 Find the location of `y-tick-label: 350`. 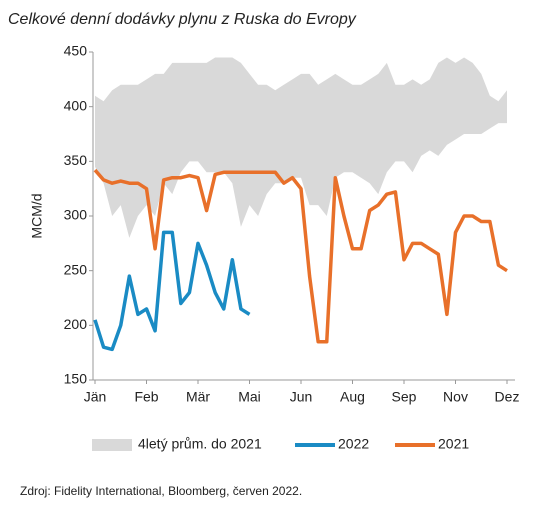

y-tick-label: 350 is located at coordinates (76, 160).